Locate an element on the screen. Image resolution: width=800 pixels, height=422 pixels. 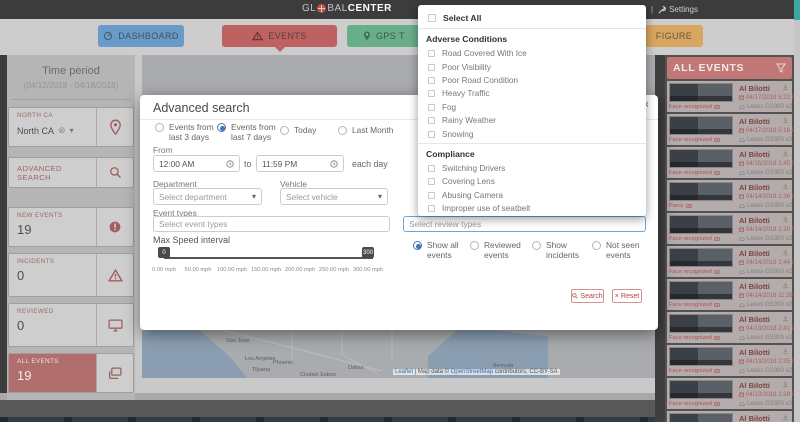
dropdown-select-all: Select All is located at coordinates (532, 18).